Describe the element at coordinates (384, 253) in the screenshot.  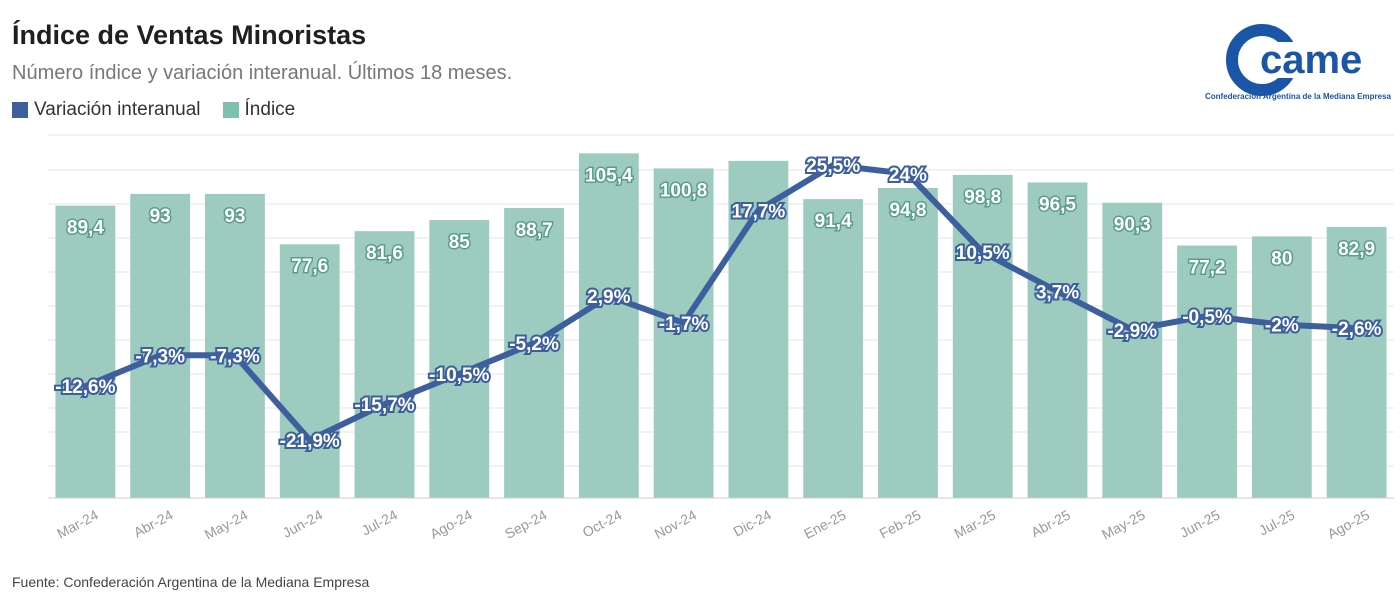
I see `bar-label-jul-24: 81,6` at that location.